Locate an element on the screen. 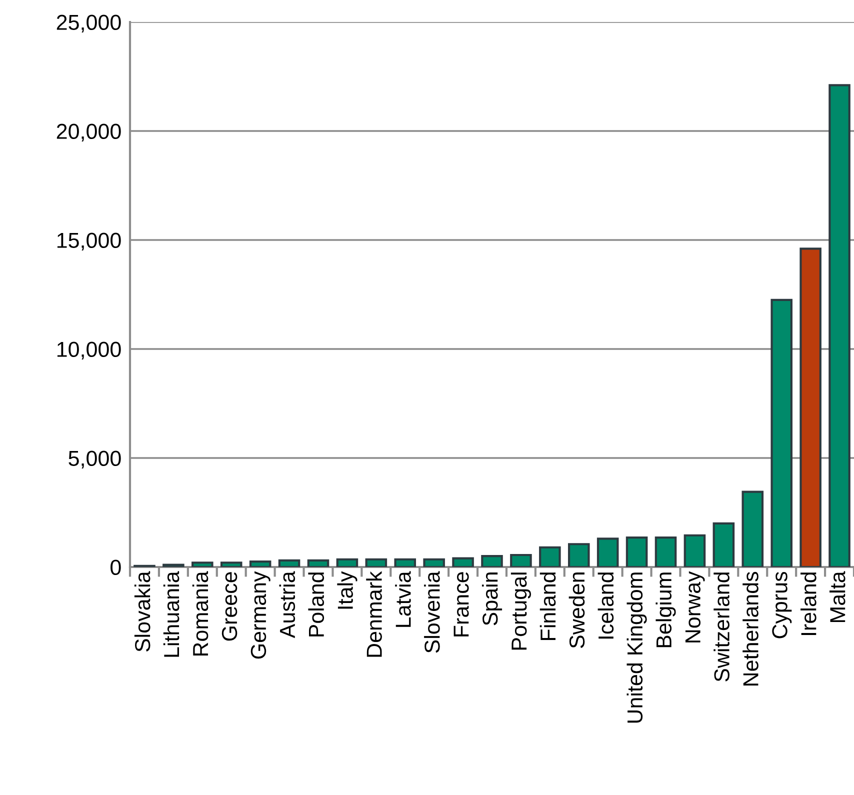 The image size is (854, 795). y-tick-label: 5,000 is located at coordinates (94, 459).